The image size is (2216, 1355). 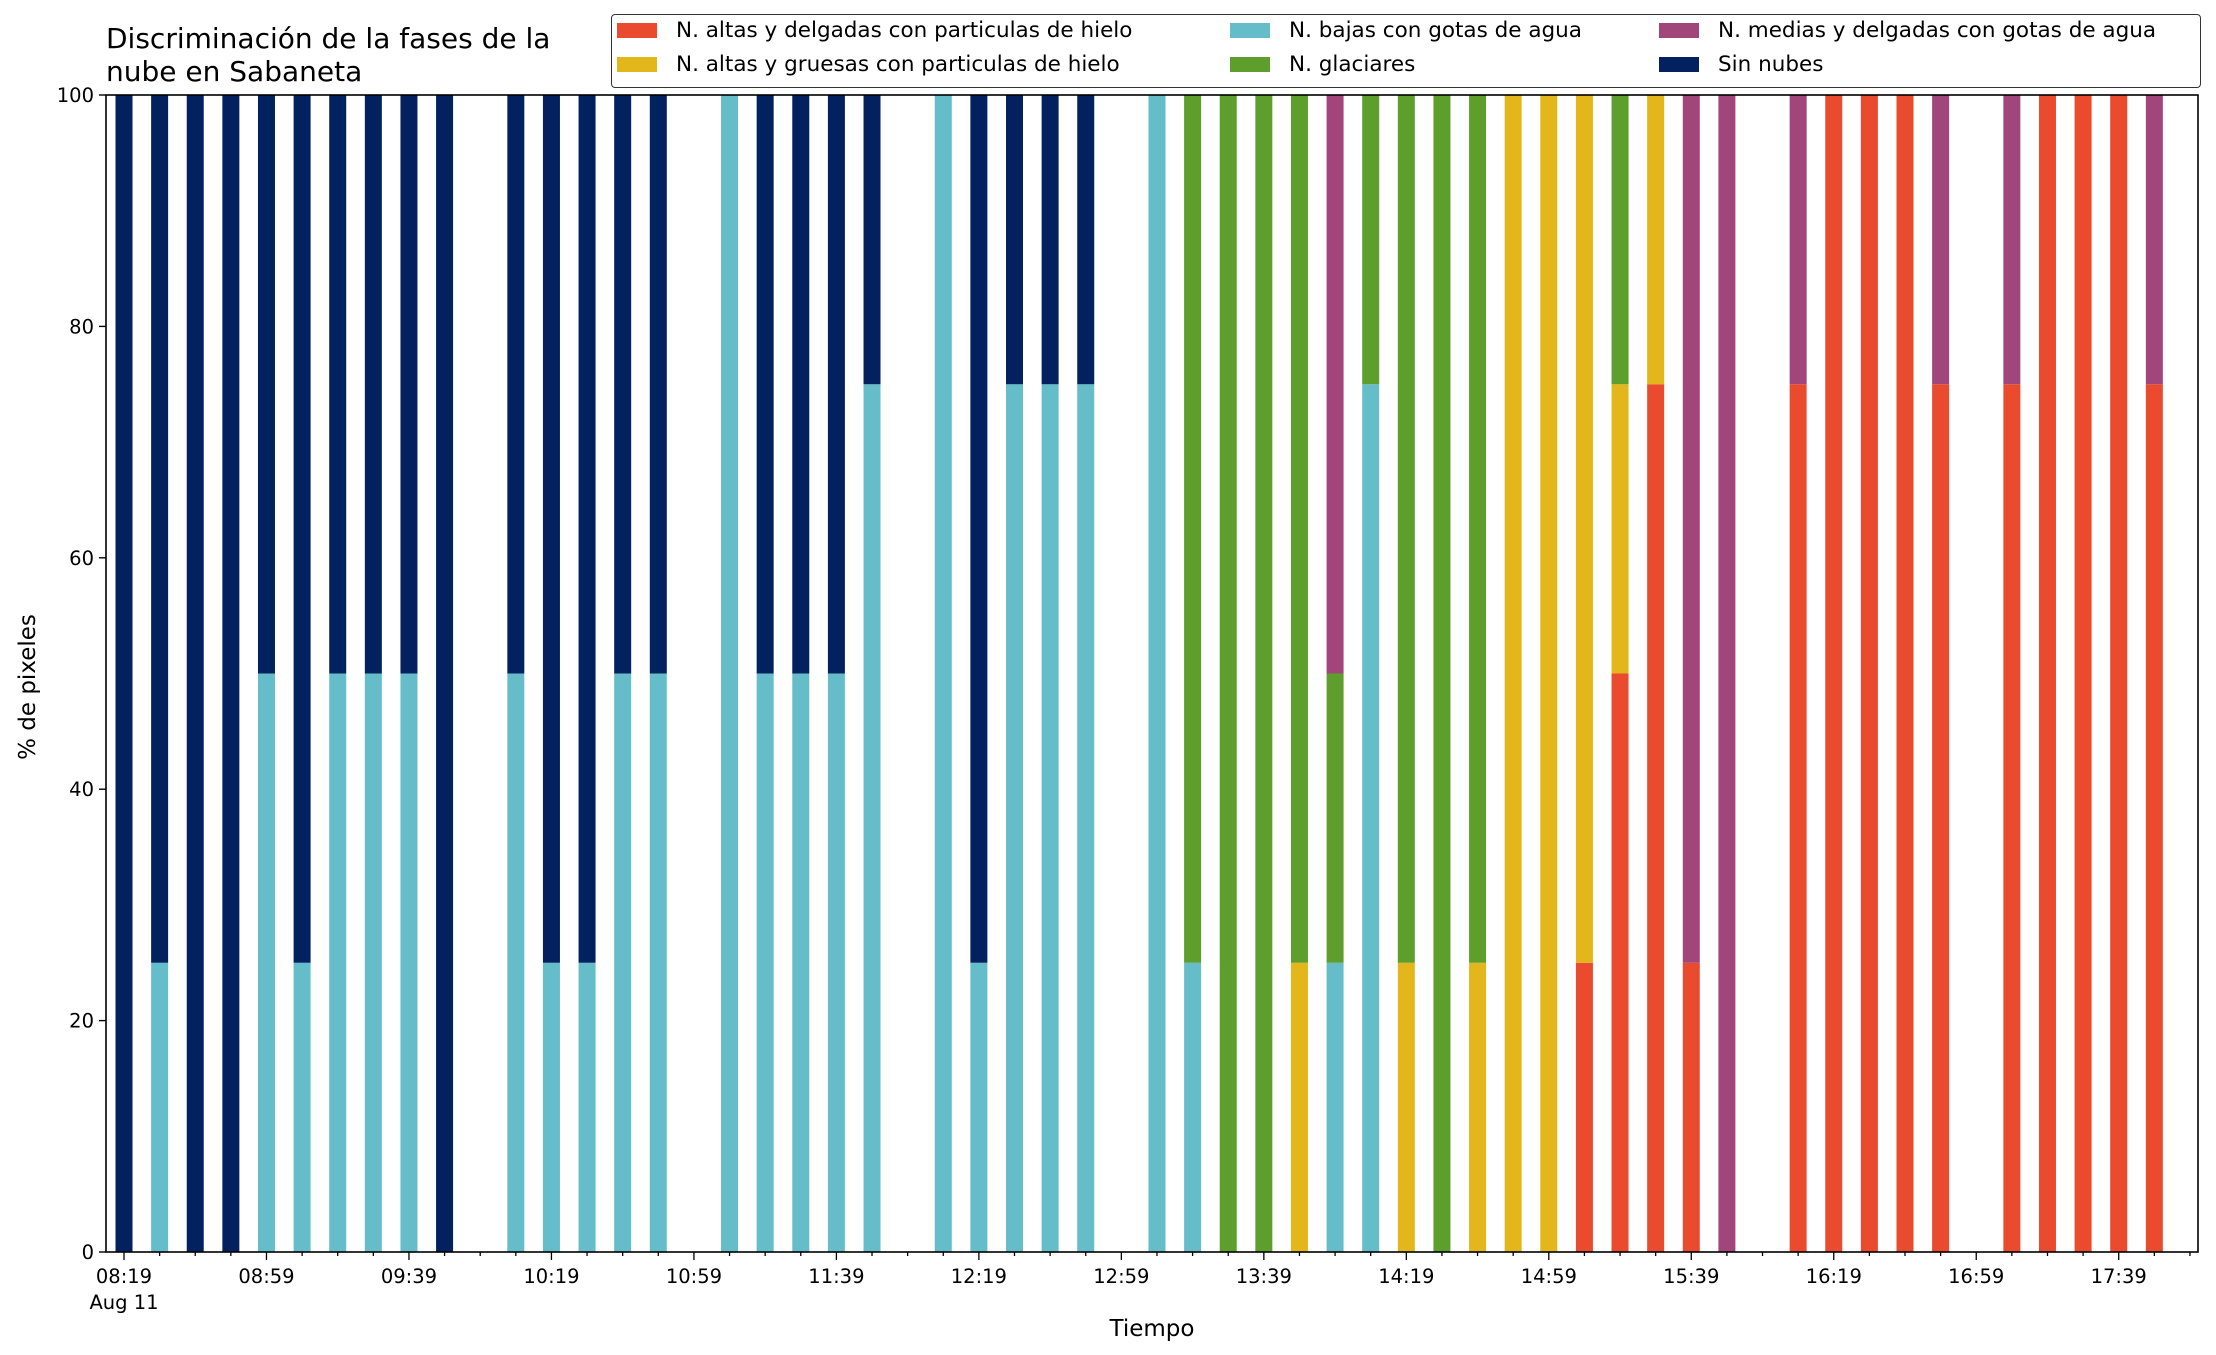 I want to click on y-tick-label: 100, so click(x=75, y=95).